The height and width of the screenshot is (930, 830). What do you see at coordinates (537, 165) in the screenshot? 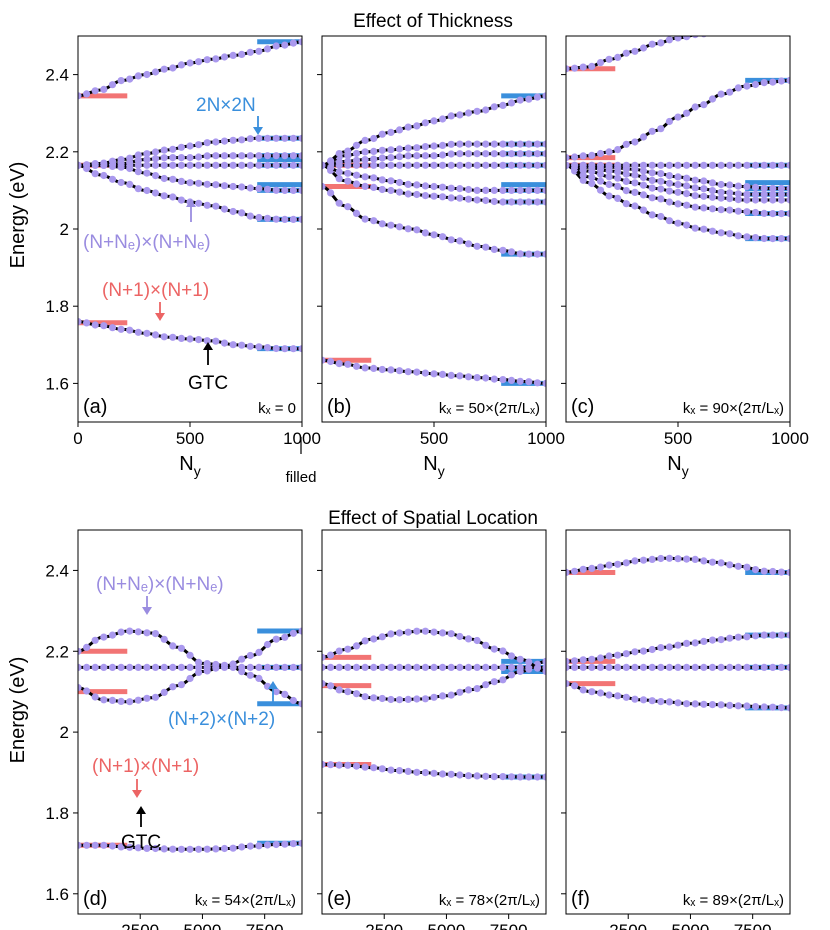
I see `series-point-b-L5` at bounding box center [537, 165].